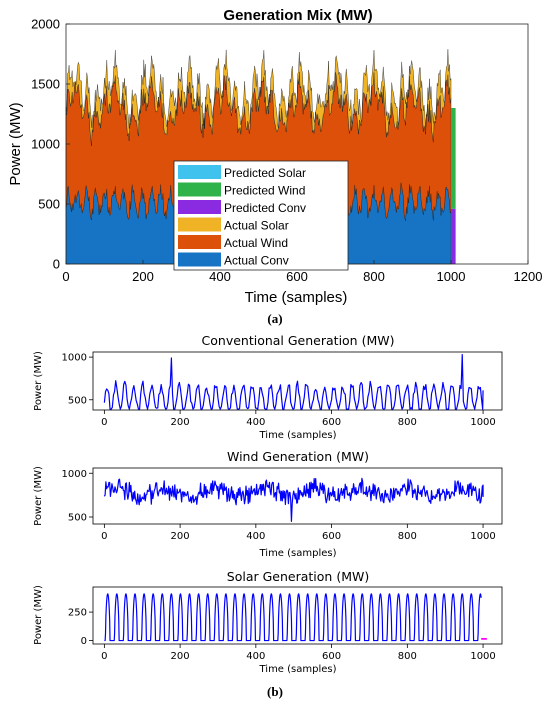 The height and width of the screenshot is (705, 550). I want to click on chart-wind-ylabel: Power (MW), so click(38, 496).